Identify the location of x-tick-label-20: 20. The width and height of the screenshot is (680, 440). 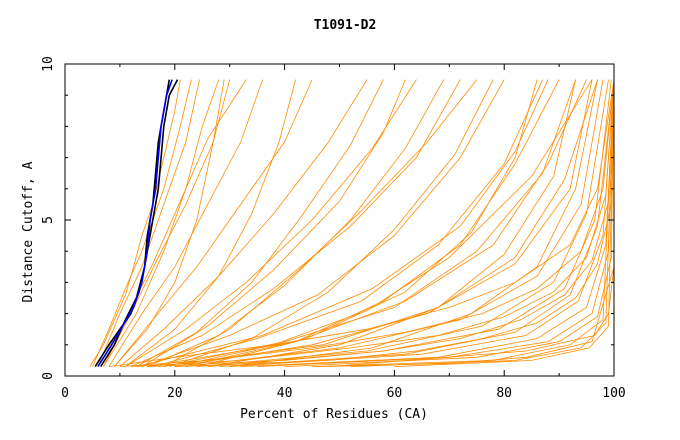
(175, 393).